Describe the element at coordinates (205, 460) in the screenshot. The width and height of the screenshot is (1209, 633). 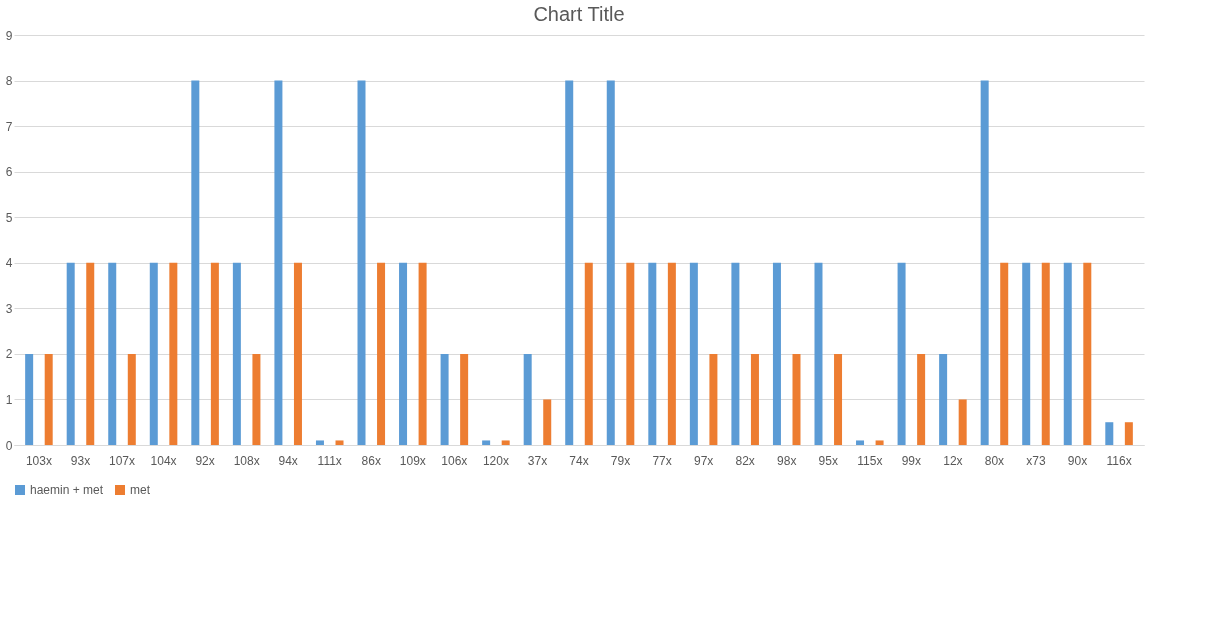
I see `x-tick-label: 92x` at that location.